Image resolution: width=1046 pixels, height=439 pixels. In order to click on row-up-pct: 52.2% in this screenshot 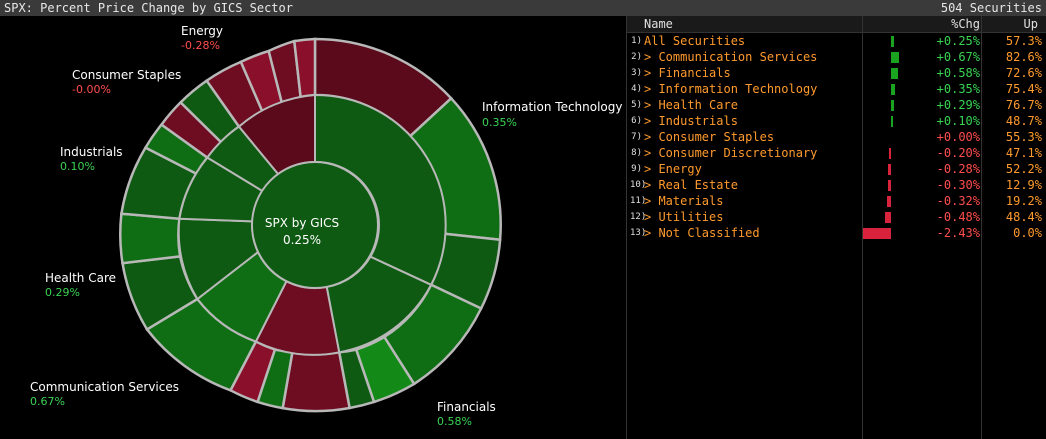, I will do `click(1023, 169)`.